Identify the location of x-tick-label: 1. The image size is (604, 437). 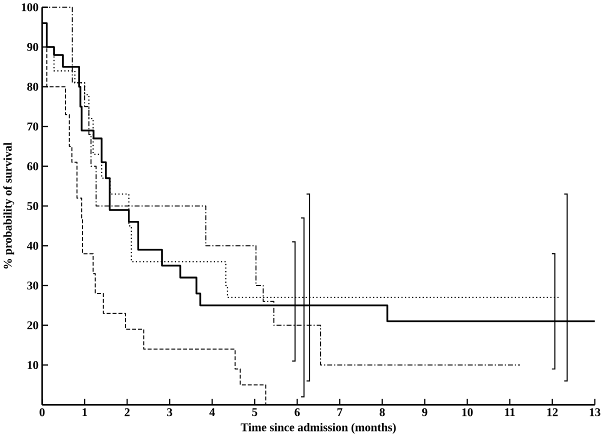
(84, 412).